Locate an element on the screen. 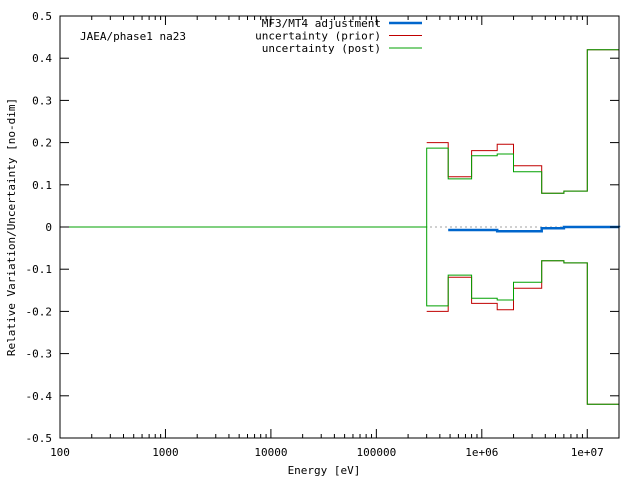 The image size is (640, 480). y-tick-label: -0.3 is located at coordinates (39, 354).